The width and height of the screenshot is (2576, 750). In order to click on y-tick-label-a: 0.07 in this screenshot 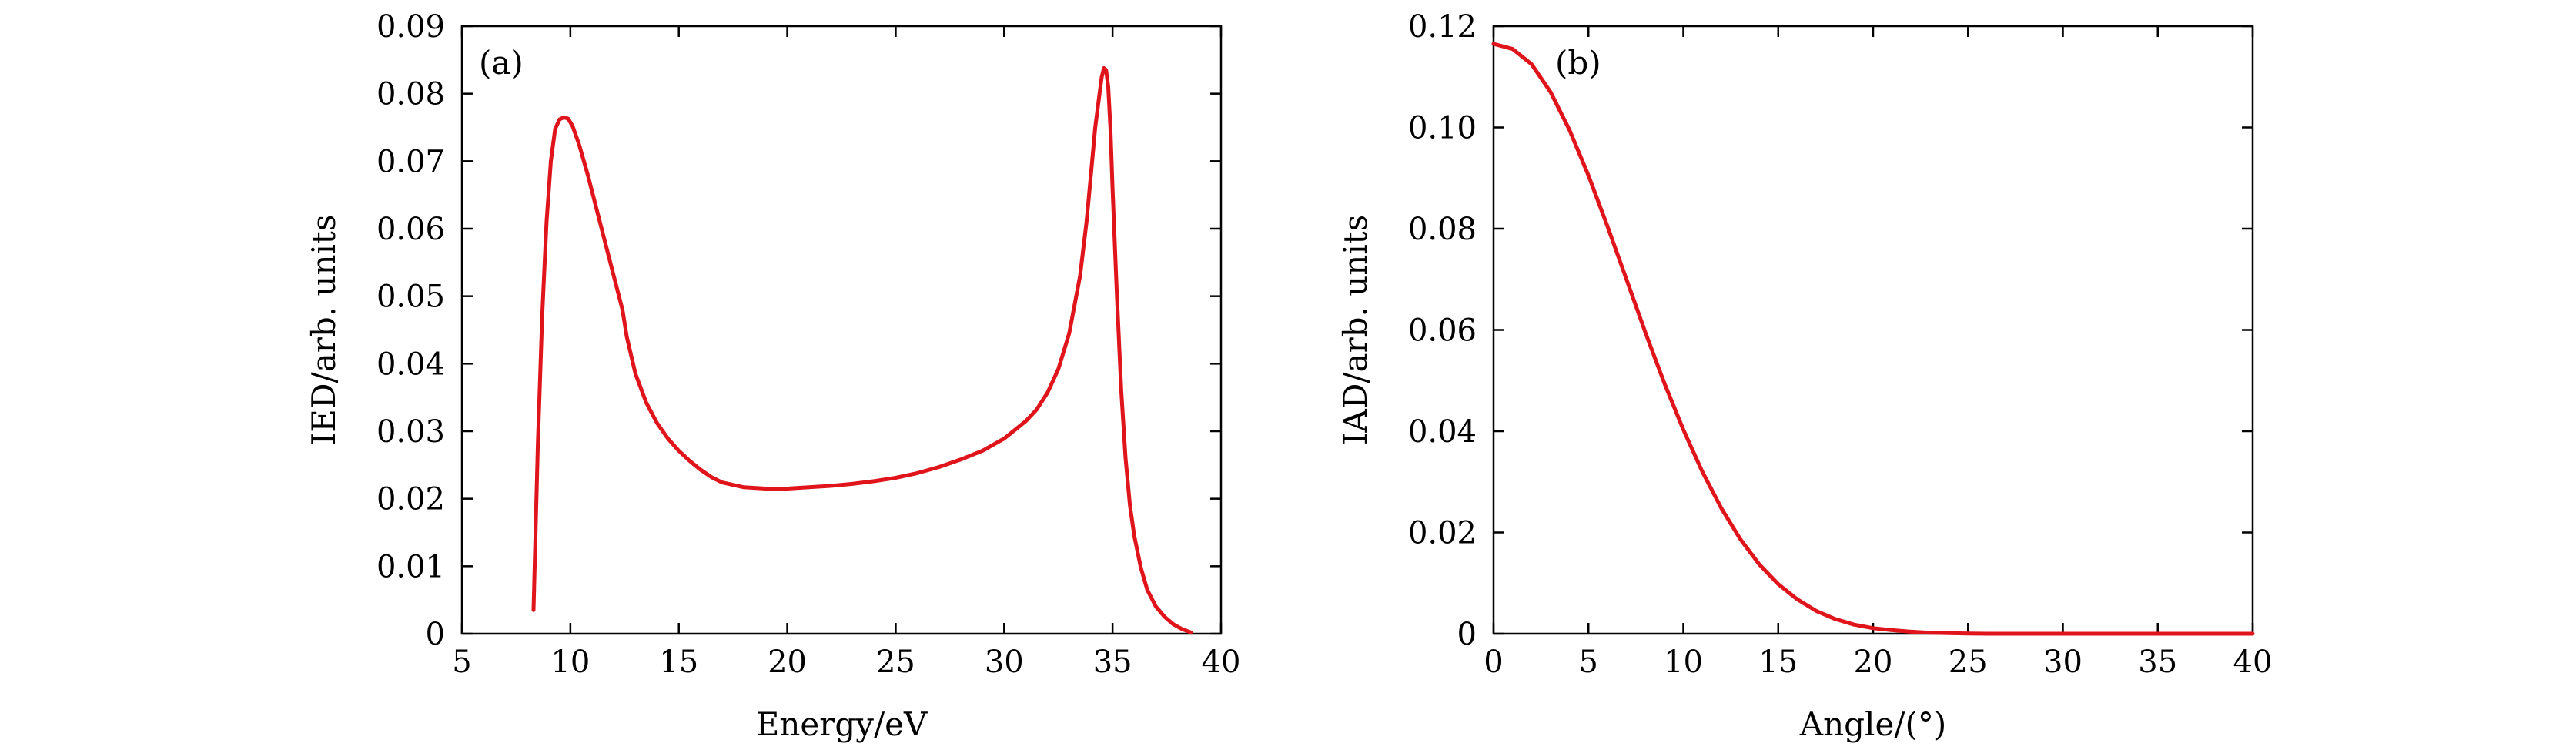, I will do `click(411, 161)`.